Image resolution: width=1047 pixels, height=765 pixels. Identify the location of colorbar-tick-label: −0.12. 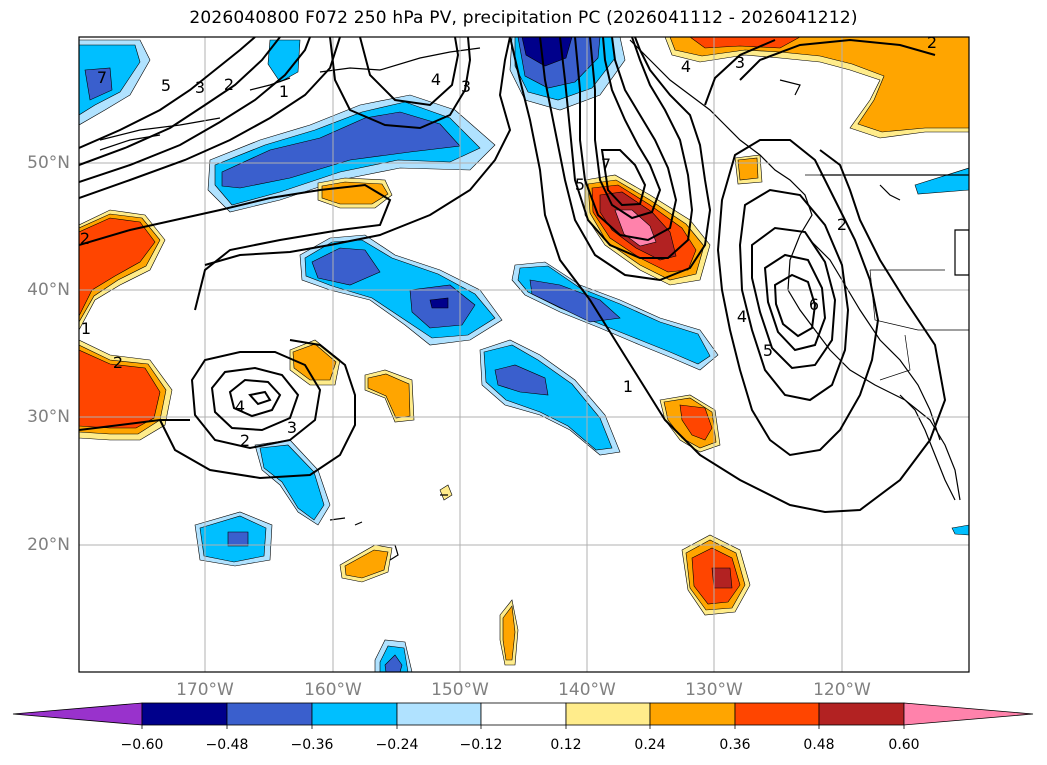
(481, 745).